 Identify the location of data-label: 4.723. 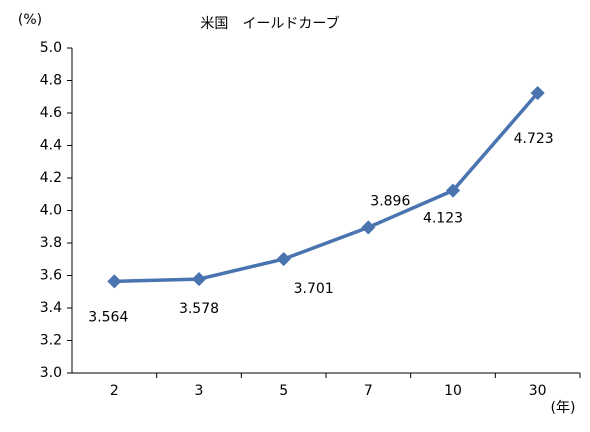
(534, 139).